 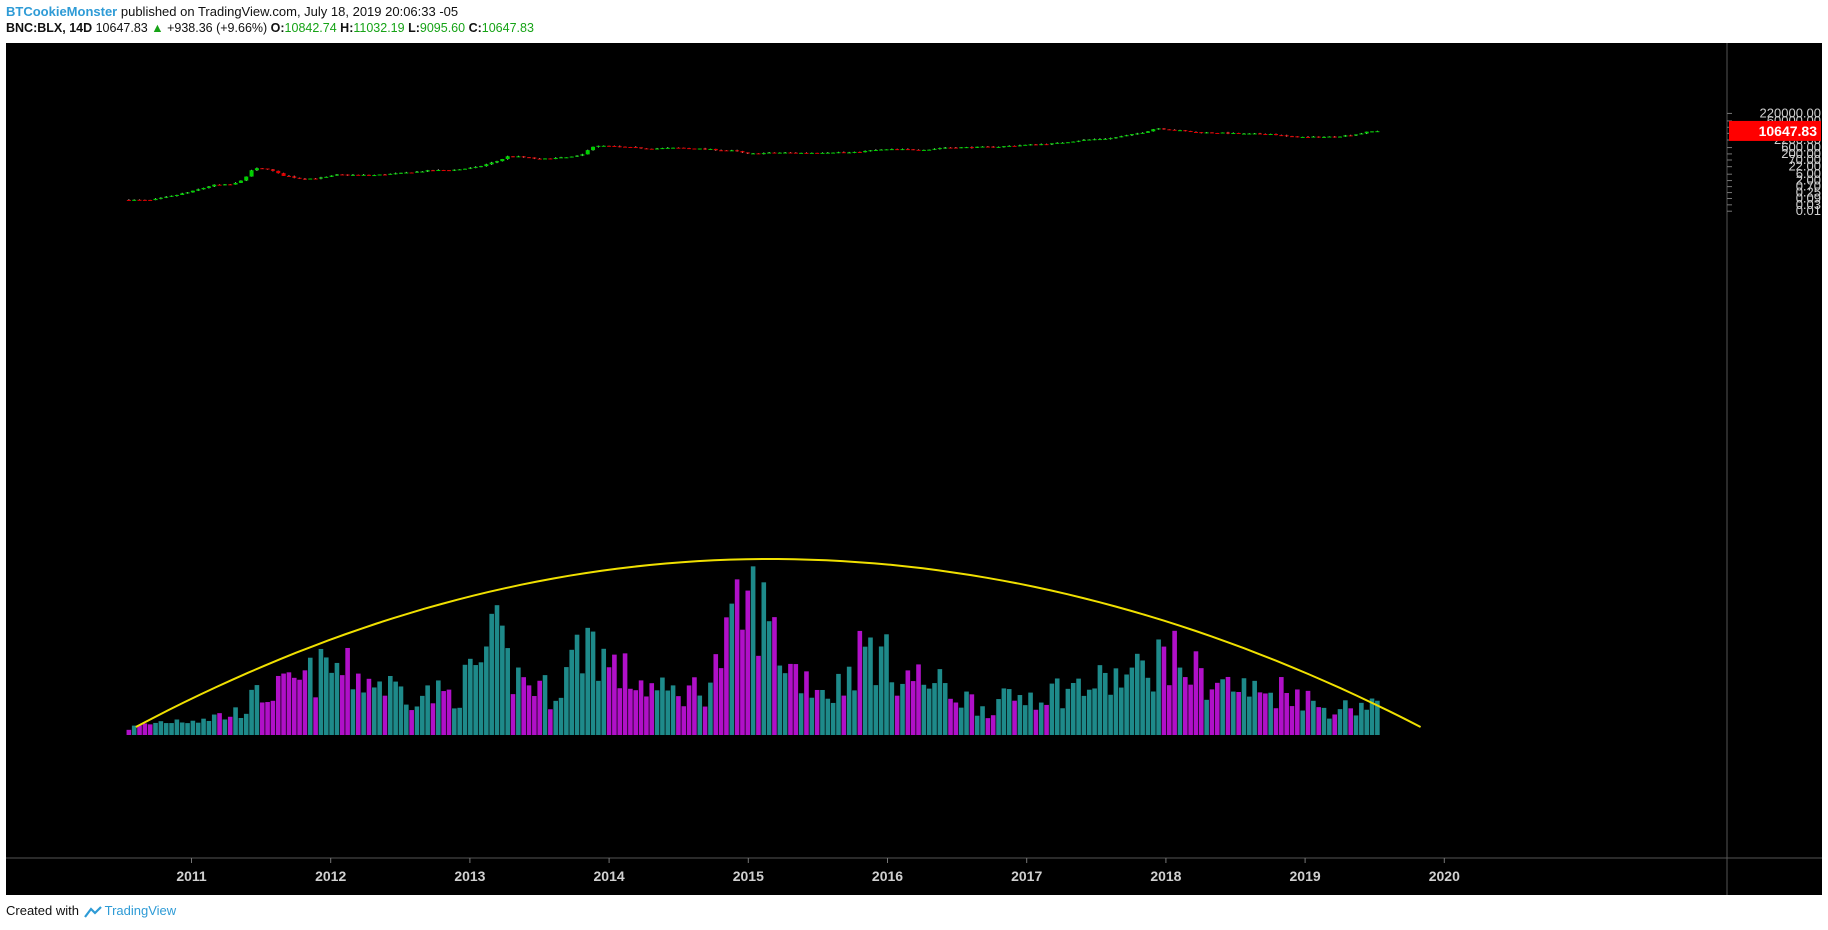 What do you see at coordinates (62, 11) in the screenshot?
I see `author-name: BTCookieMonster` at bounding box center [62, 11].